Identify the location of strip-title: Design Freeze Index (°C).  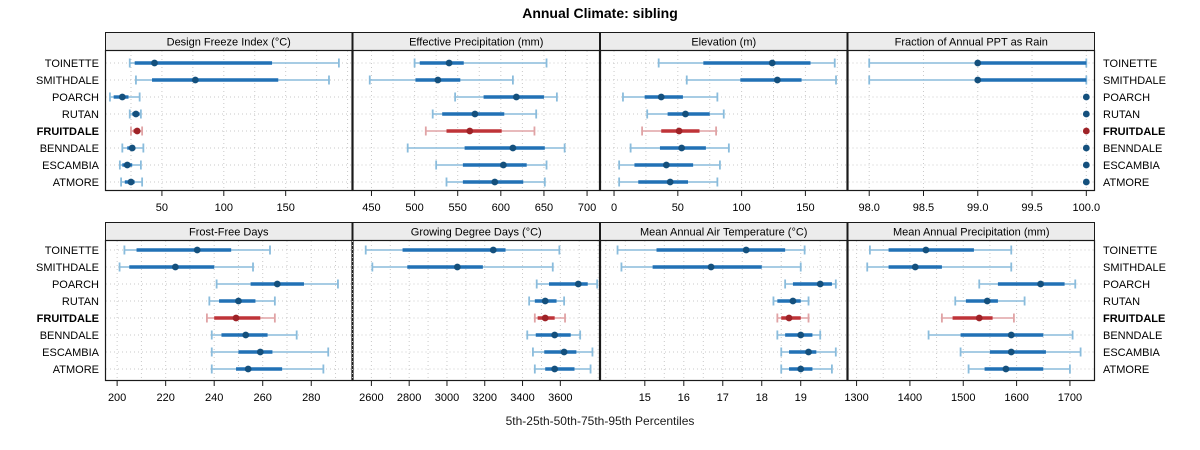
(229, 43).